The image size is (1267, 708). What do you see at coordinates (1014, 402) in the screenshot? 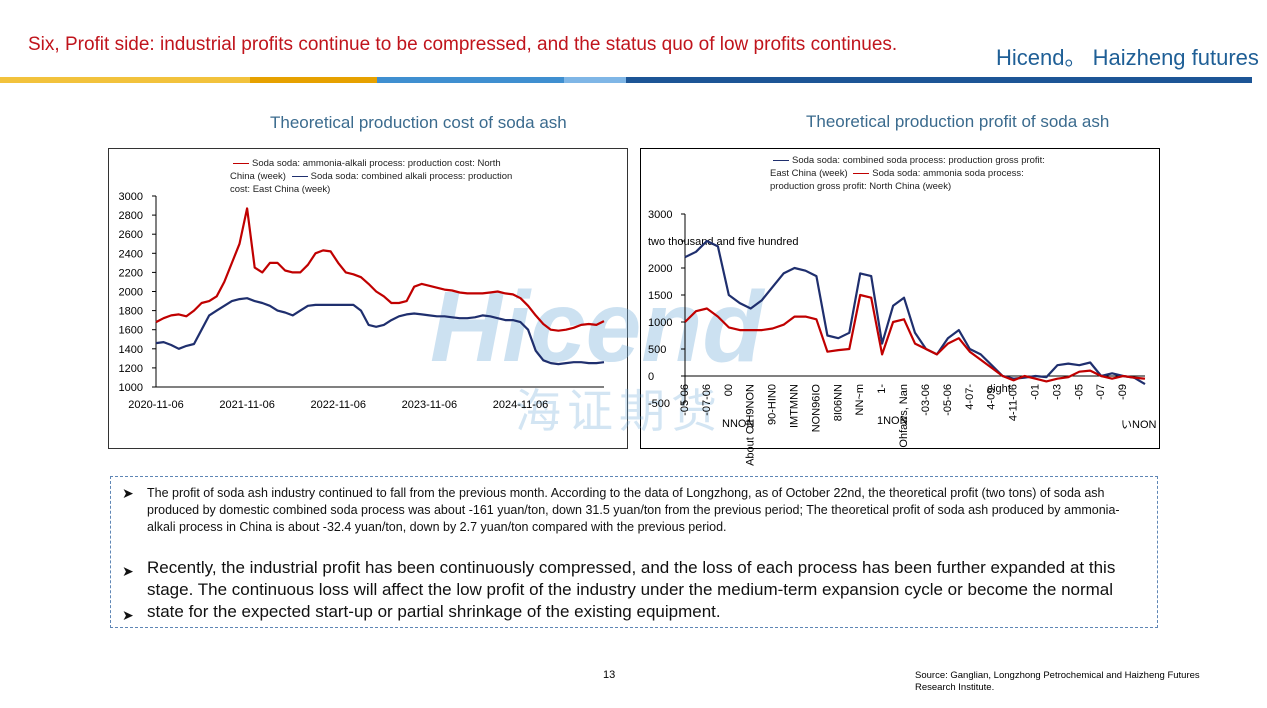
I see `x-tick-label: 4-11-06` at bounding box center [1014, 402].